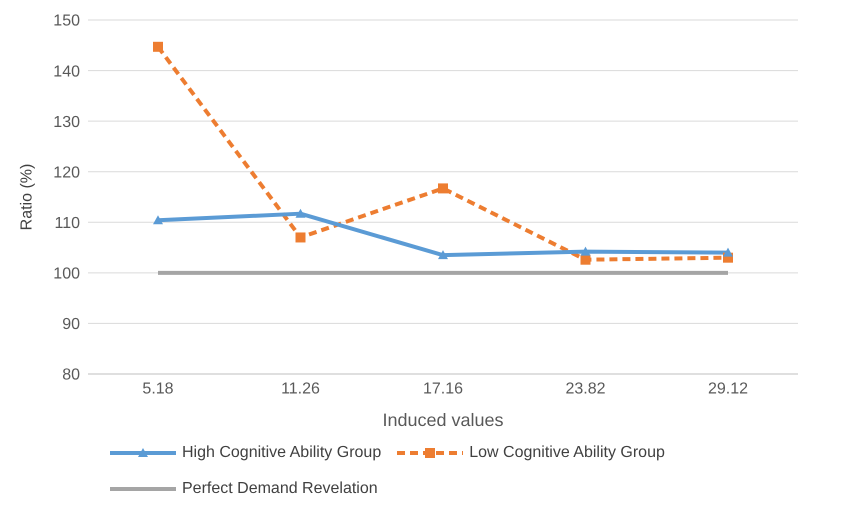 This screenshot has height=530, width=865. Describe the element at coordinates (66, 71) in the screenshot. I see `y-tick-label: 140` at that location.